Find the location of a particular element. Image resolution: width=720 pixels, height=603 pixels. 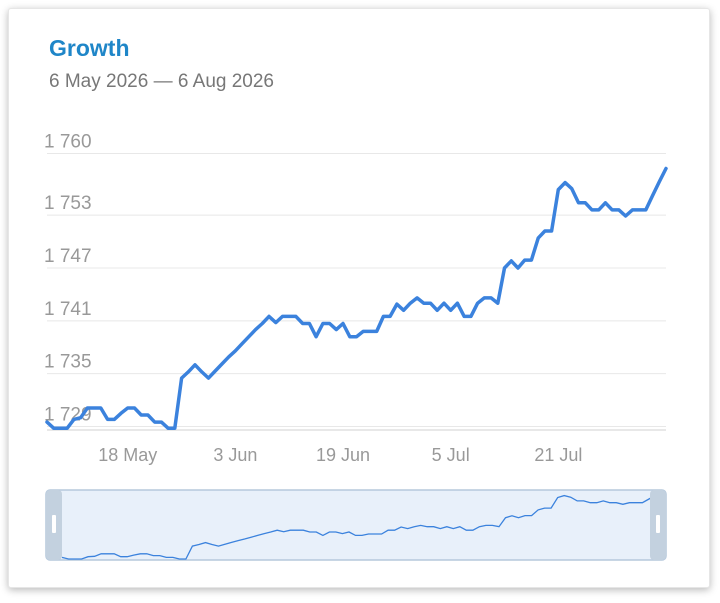

y-tick-label: 1 747 is located at coordinates (68, 256).